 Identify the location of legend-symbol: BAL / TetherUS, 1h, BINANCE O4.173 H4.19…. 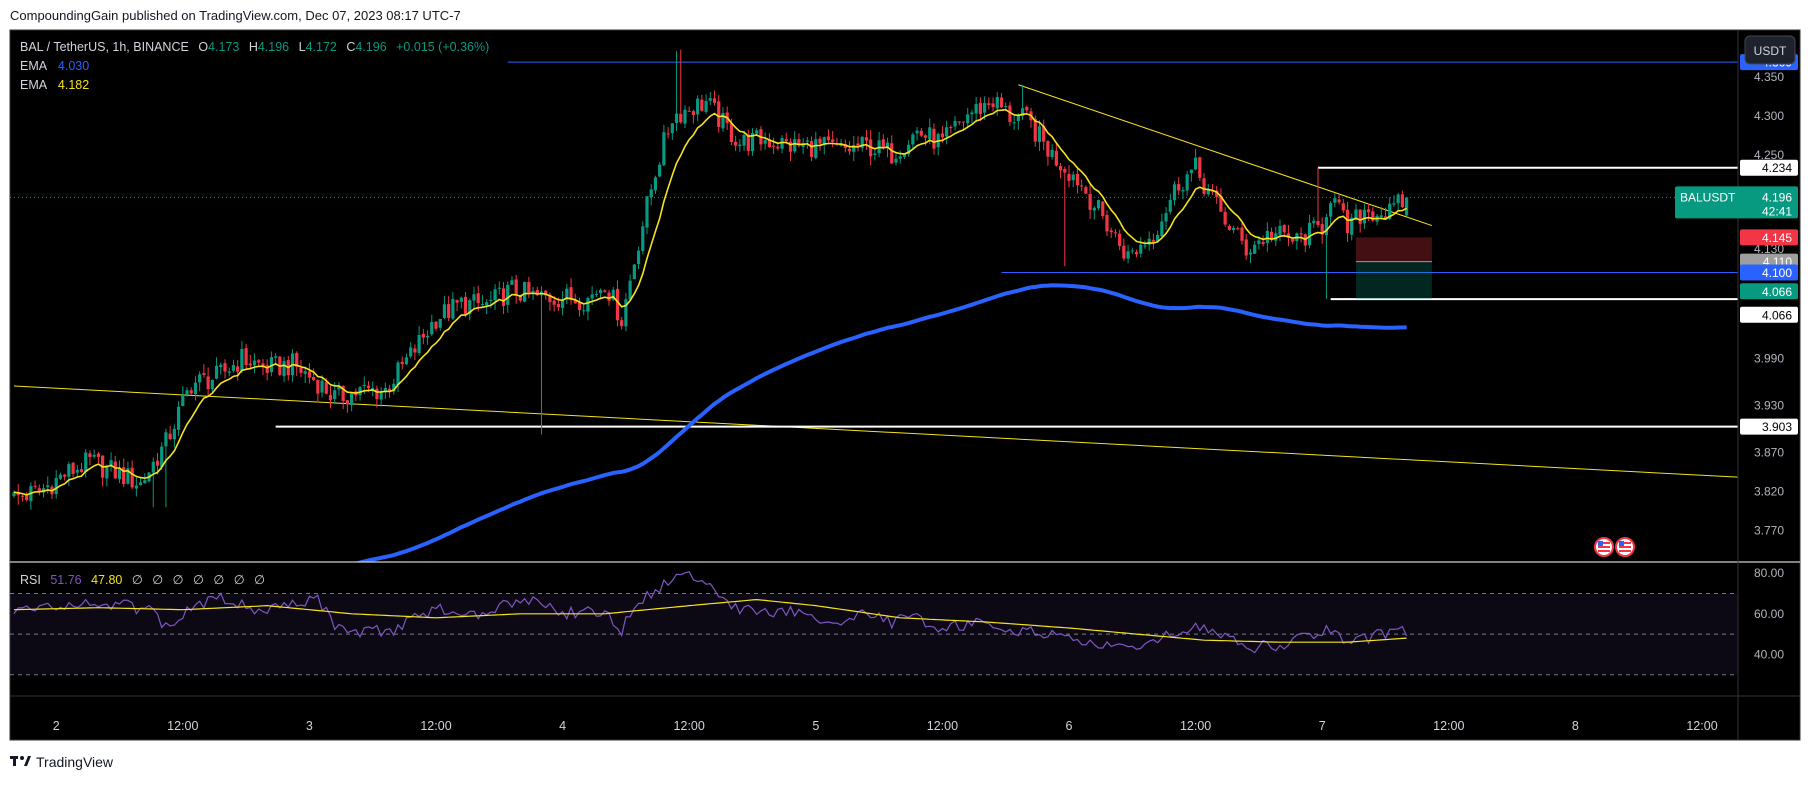
(254, 47).